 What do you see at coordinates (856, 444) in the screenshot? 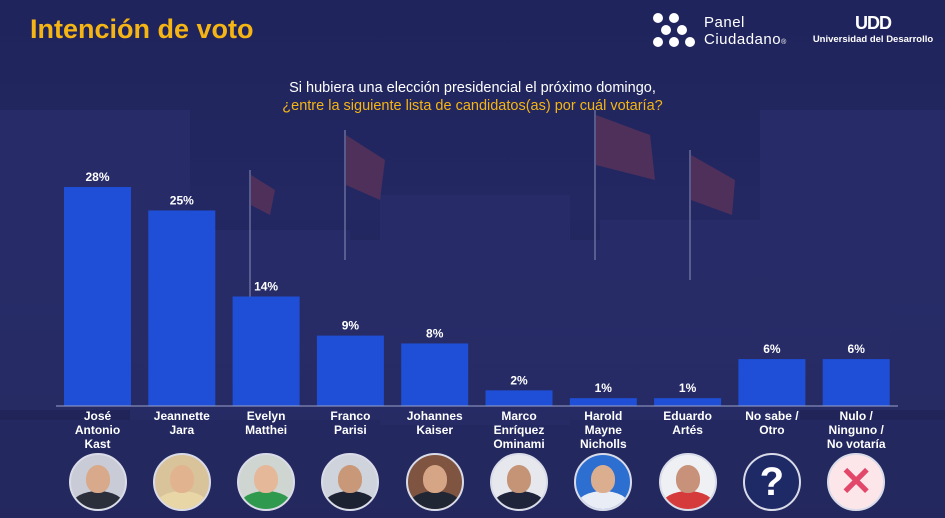
I see `category-label-line: No votaría` at bounding box center [856, 444].